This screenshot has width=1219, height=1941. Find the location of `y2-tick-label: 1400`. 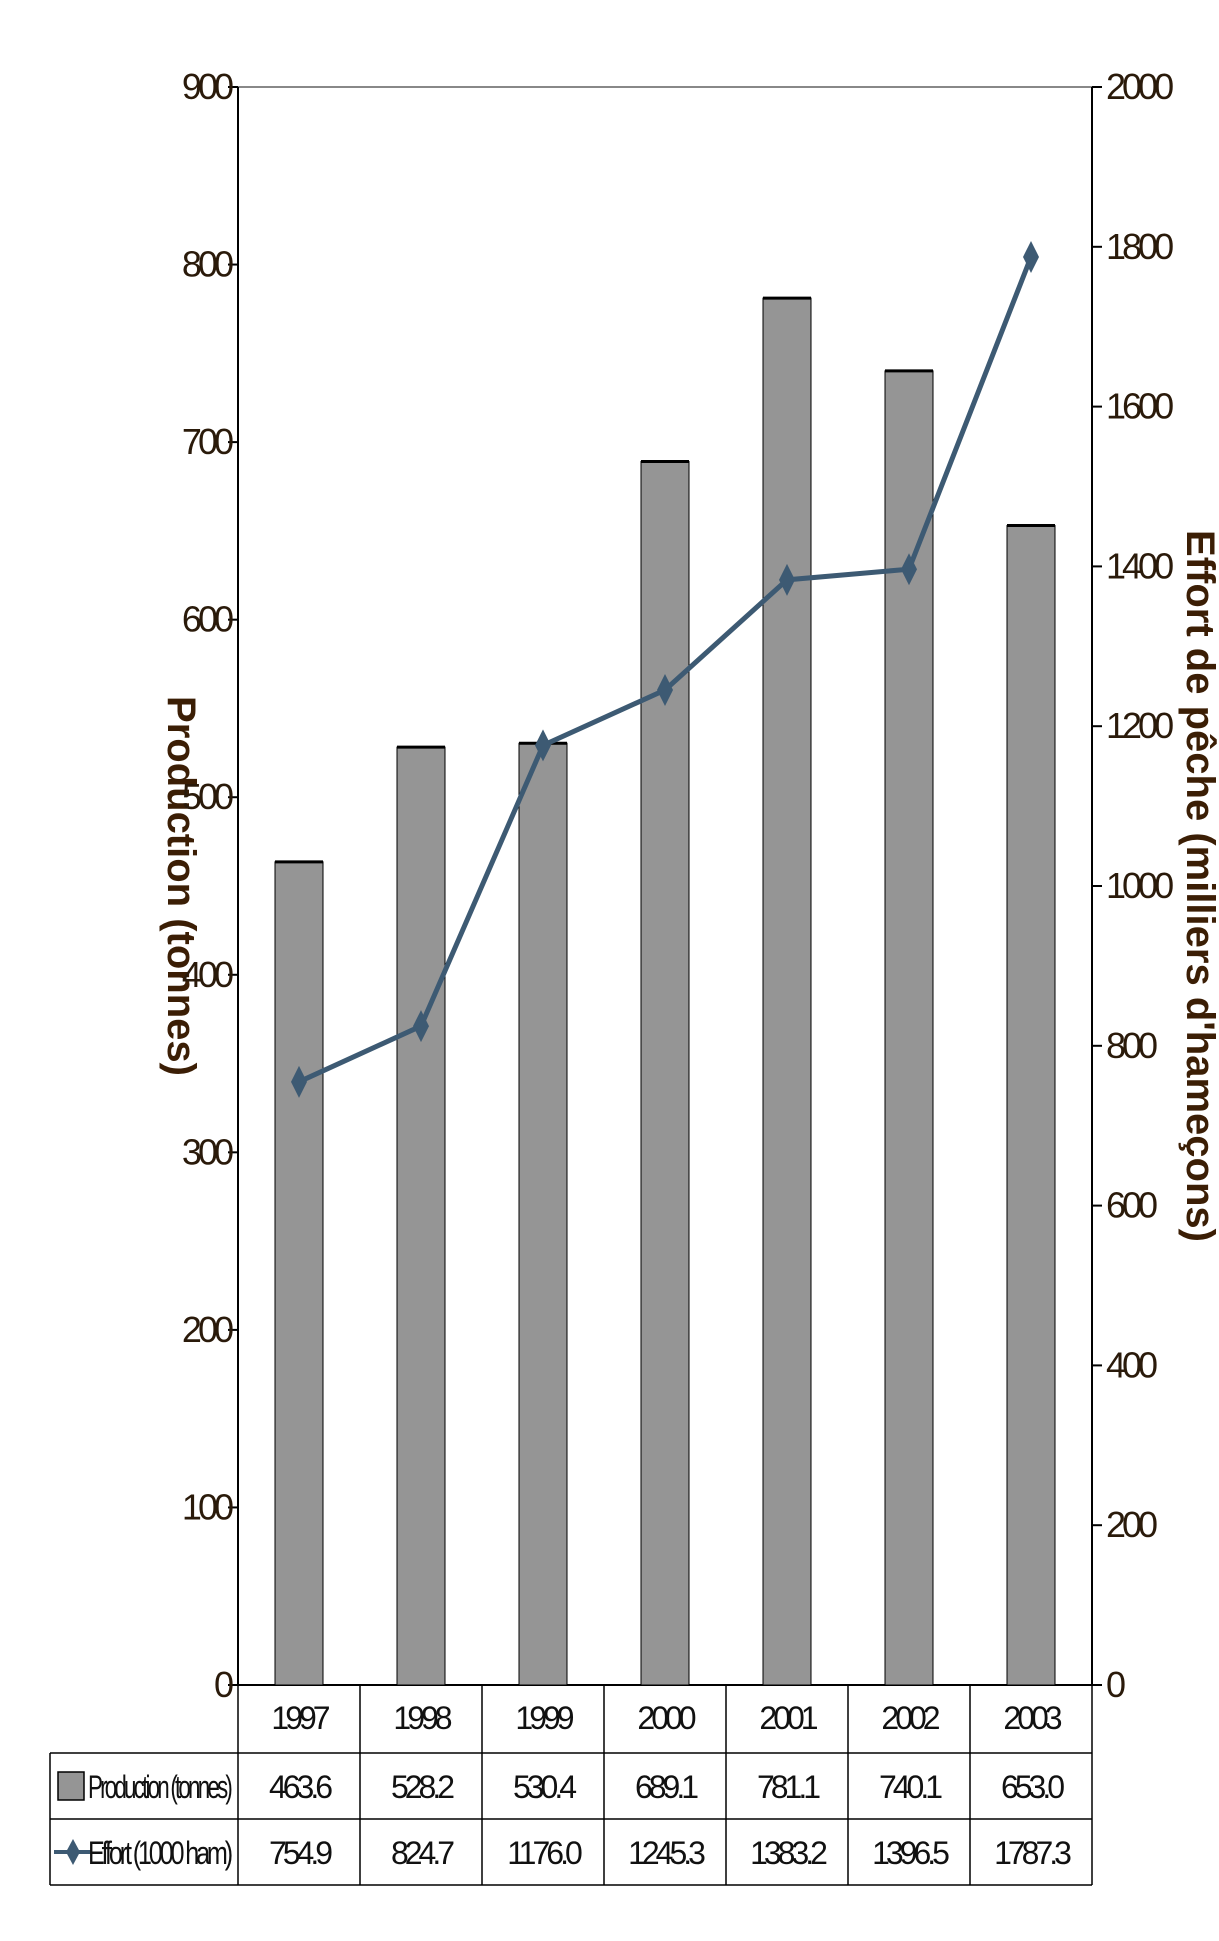

y2-tick-label: 1400 is located at coordinates (1139, 565).